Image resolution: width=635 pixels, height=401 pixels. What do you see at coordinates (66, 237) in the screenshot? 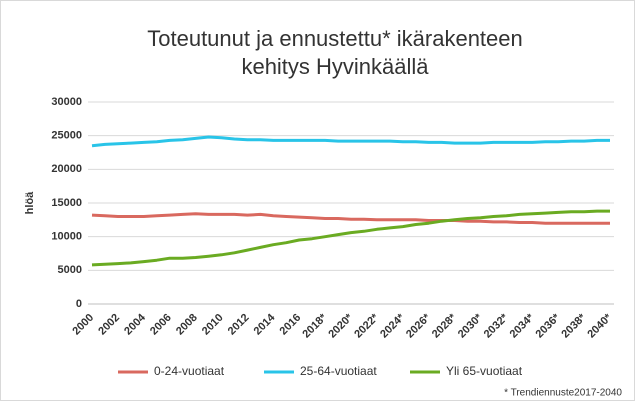
I see `y-tick-label: 10000` at bounding box center [66, 237].